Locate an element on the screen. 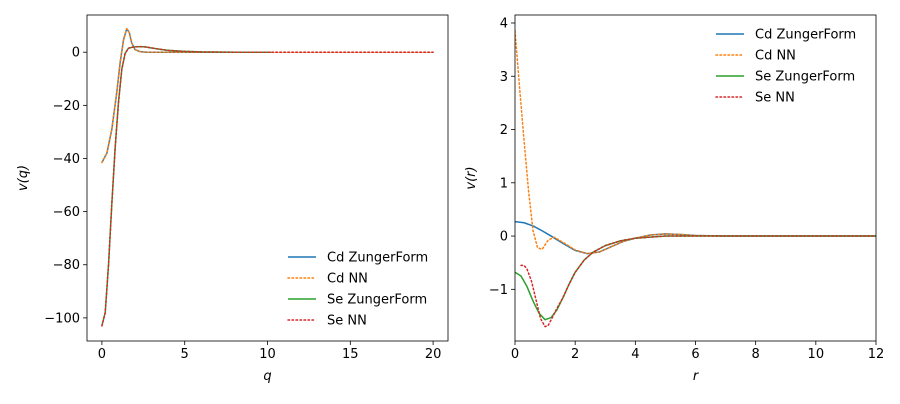 The image size is (900, 404). x-tick-label: 8 is located at coordinates (756, 354).